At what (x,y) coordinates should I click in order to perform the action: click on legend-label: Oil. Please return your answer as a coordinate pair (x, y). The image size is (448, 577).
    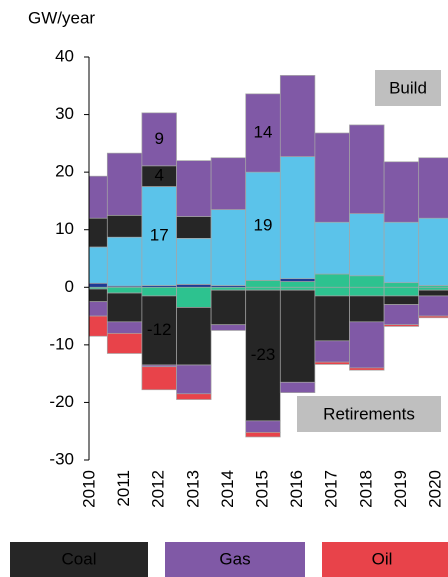
    Looking at the image, I should click on (382, 558).